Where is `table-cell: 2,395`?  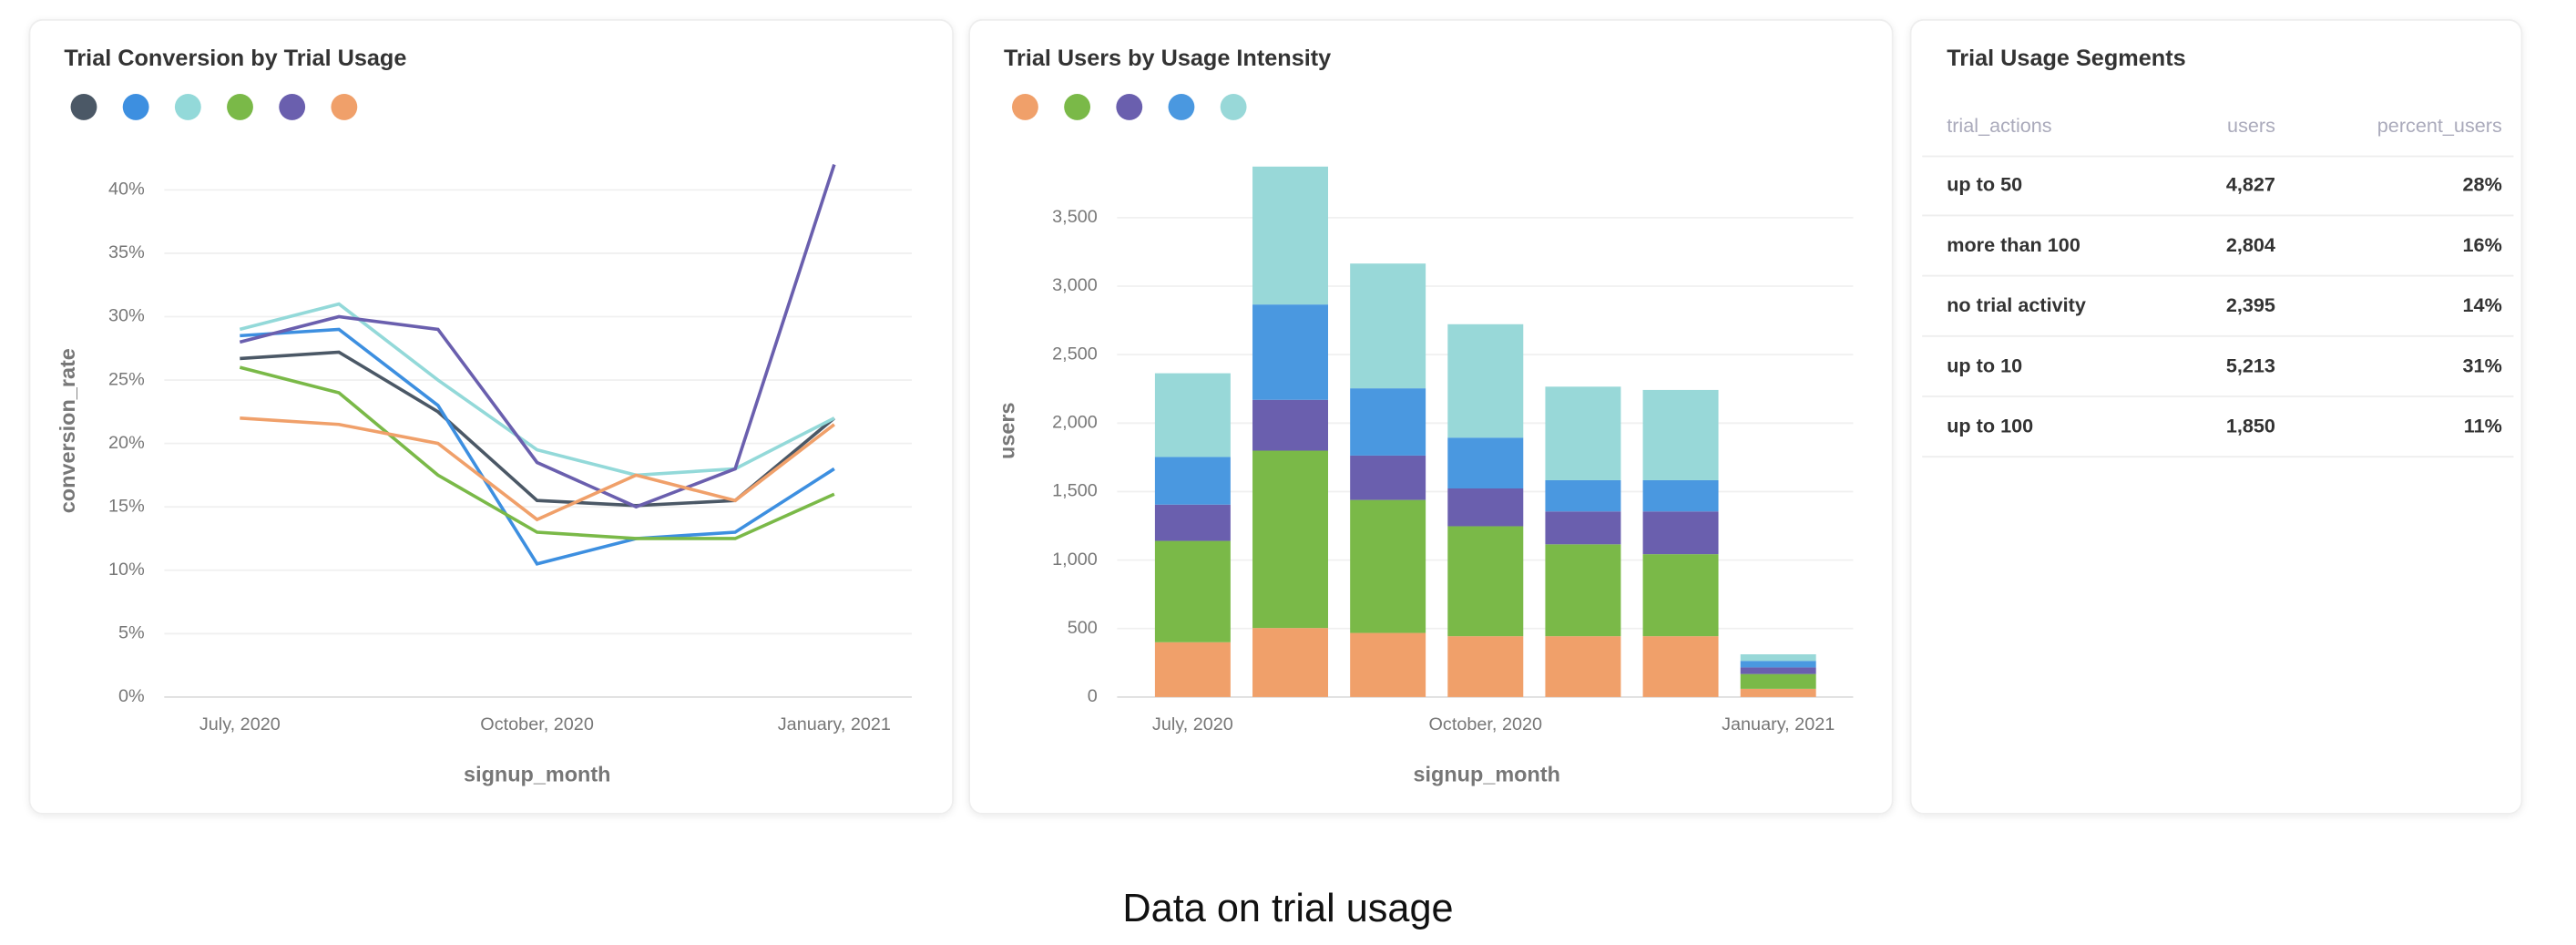 table-cell: 2,395 is located at coordinates (2250, 304).